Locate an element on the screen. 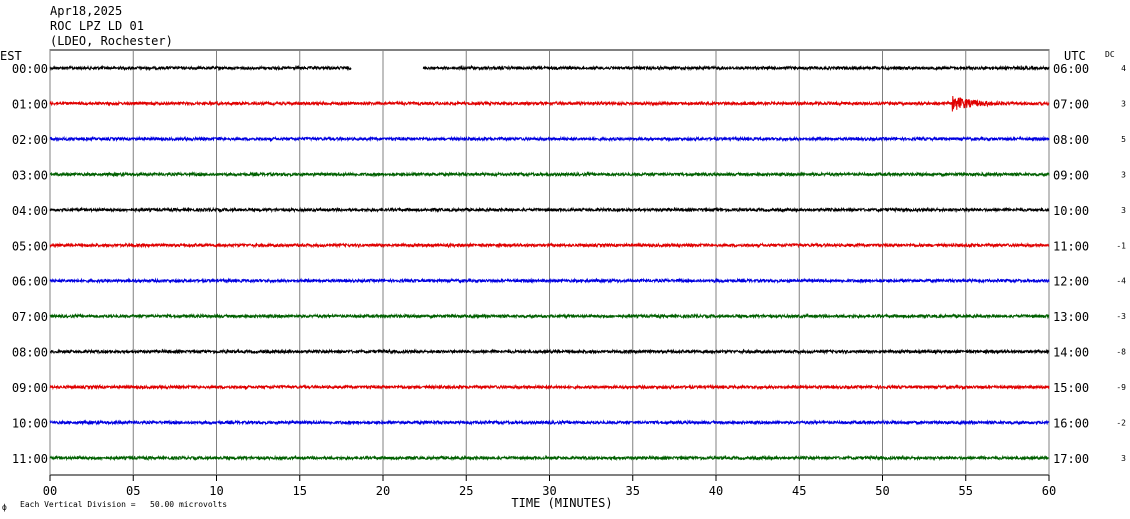  header-network: (LDEO, Rochester) is located at coordinates (111, 41).